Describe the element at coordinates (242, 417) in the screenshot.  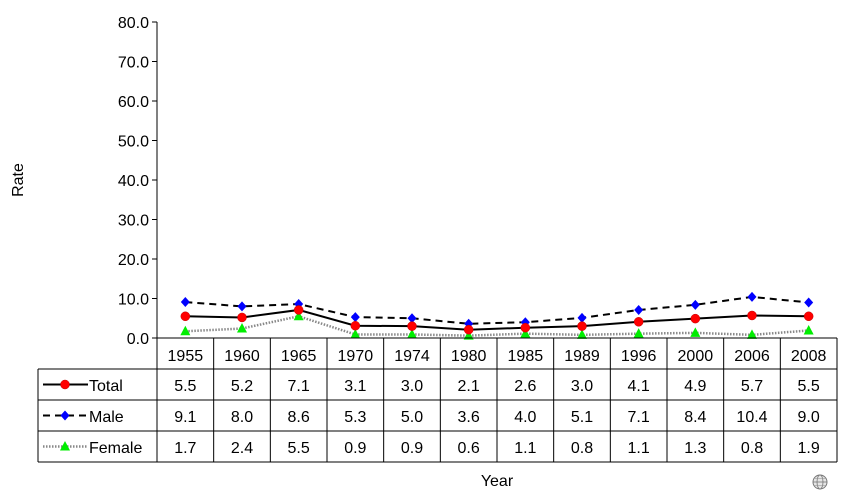
I see `male-data-label: 8.0` at that location.